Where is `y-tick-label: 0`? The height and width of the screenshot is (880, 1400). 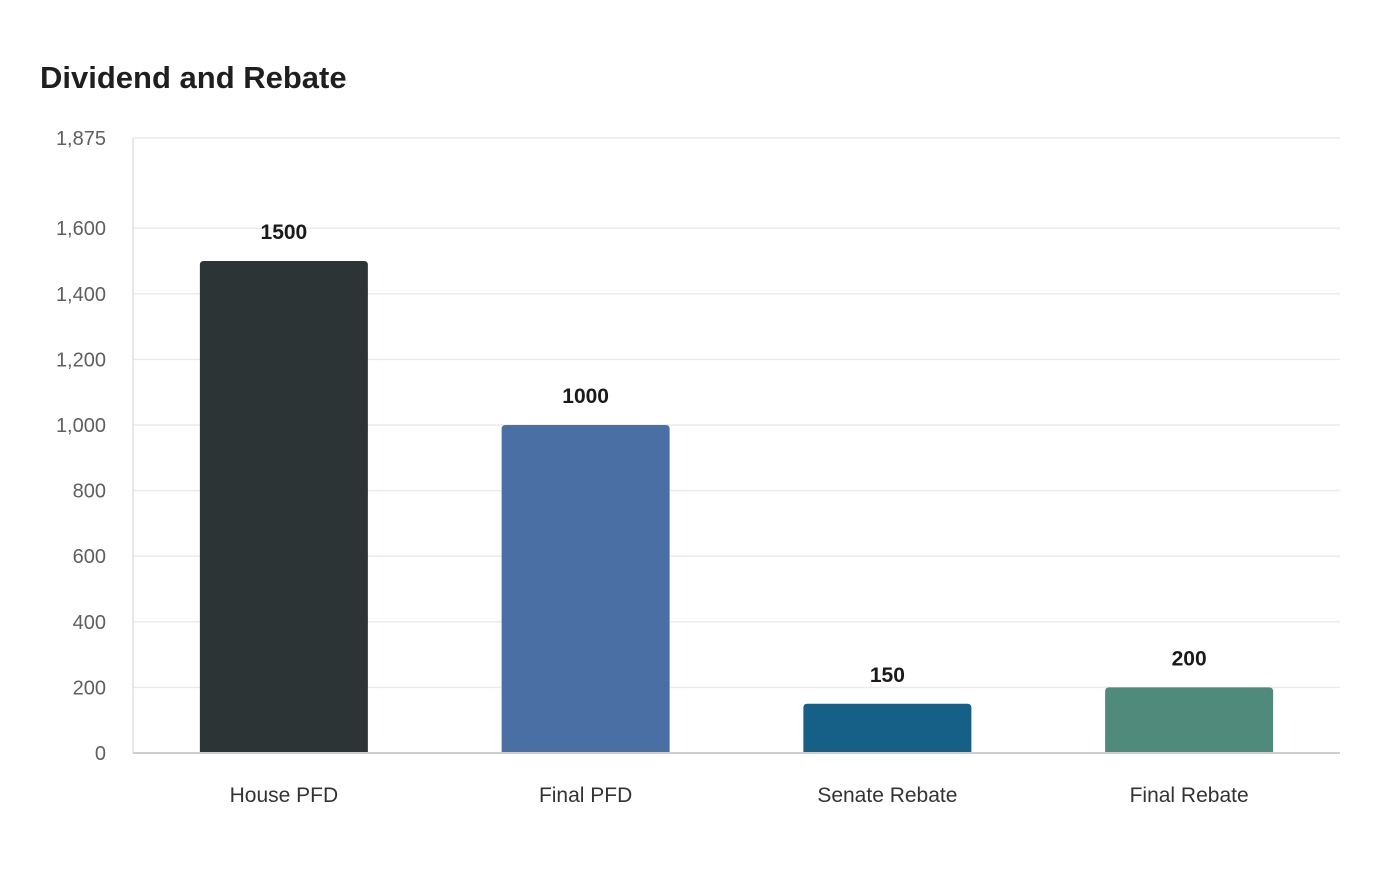
y-tick-label: 0 is located at coordinates (100, 754).